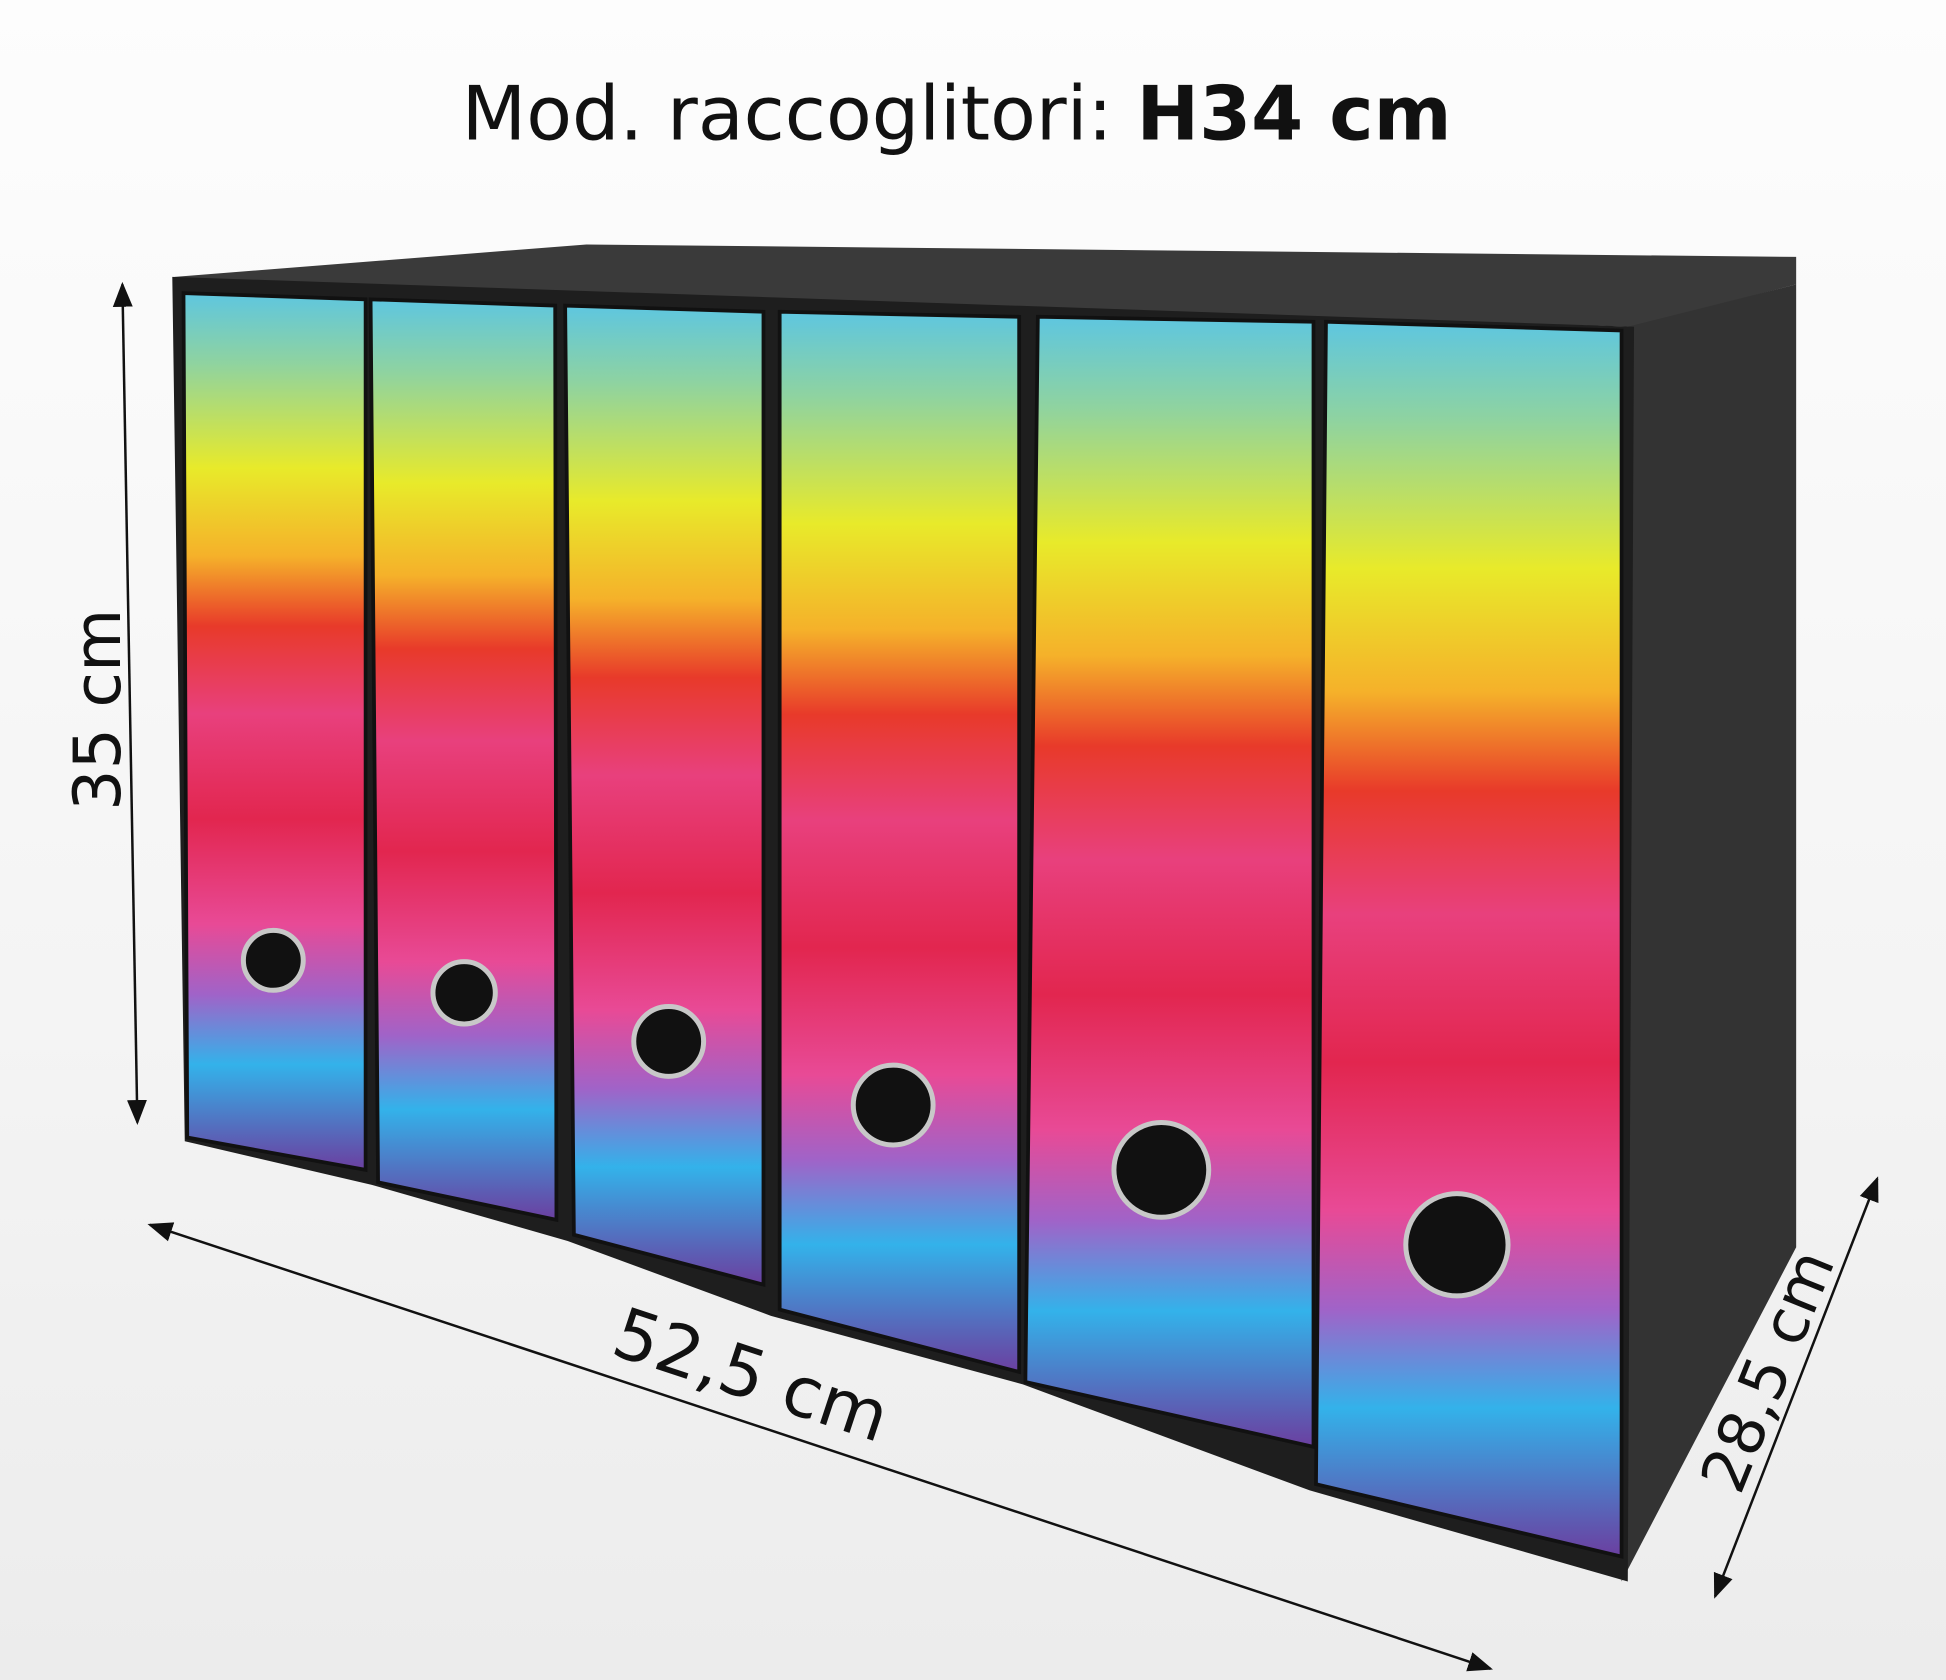  I want to click on height-dimension: 35 cm, so click(104, 703).